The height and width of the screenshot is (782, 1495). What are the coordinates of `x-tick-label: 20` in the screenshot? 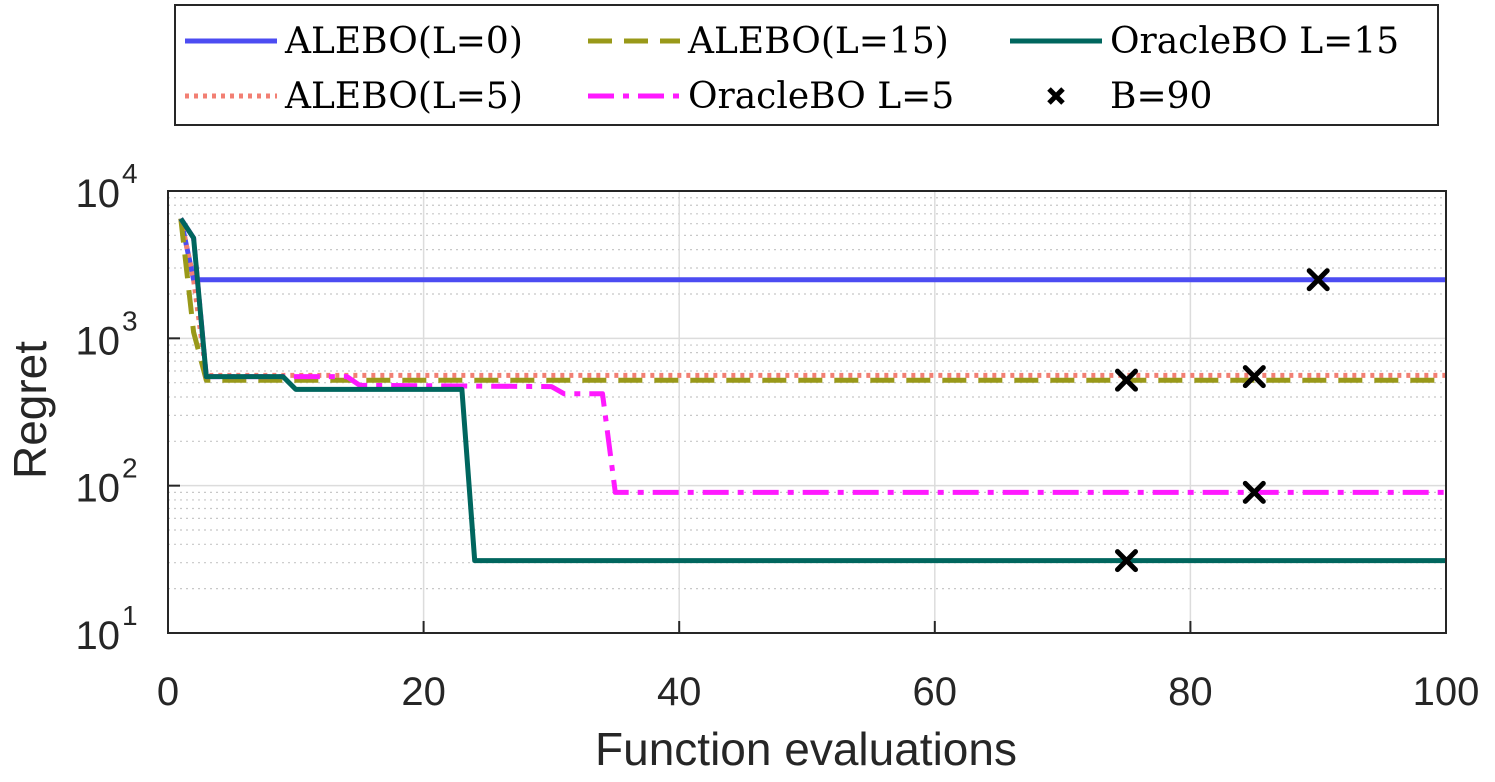 It's located at (423, 692).